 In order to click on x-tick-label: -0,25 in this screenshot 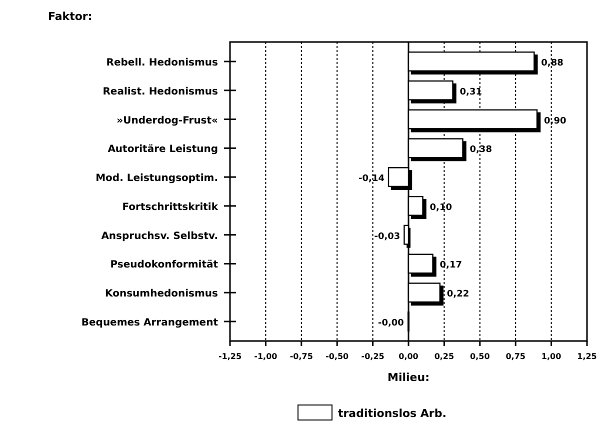, I will do `click(373, 356)`.